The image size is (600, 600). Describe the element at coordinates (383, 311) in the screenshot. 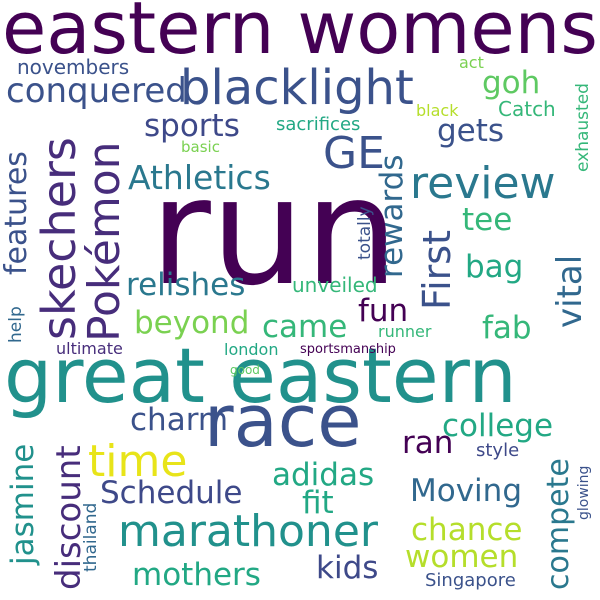

I see `word-fun: fun` at that location.